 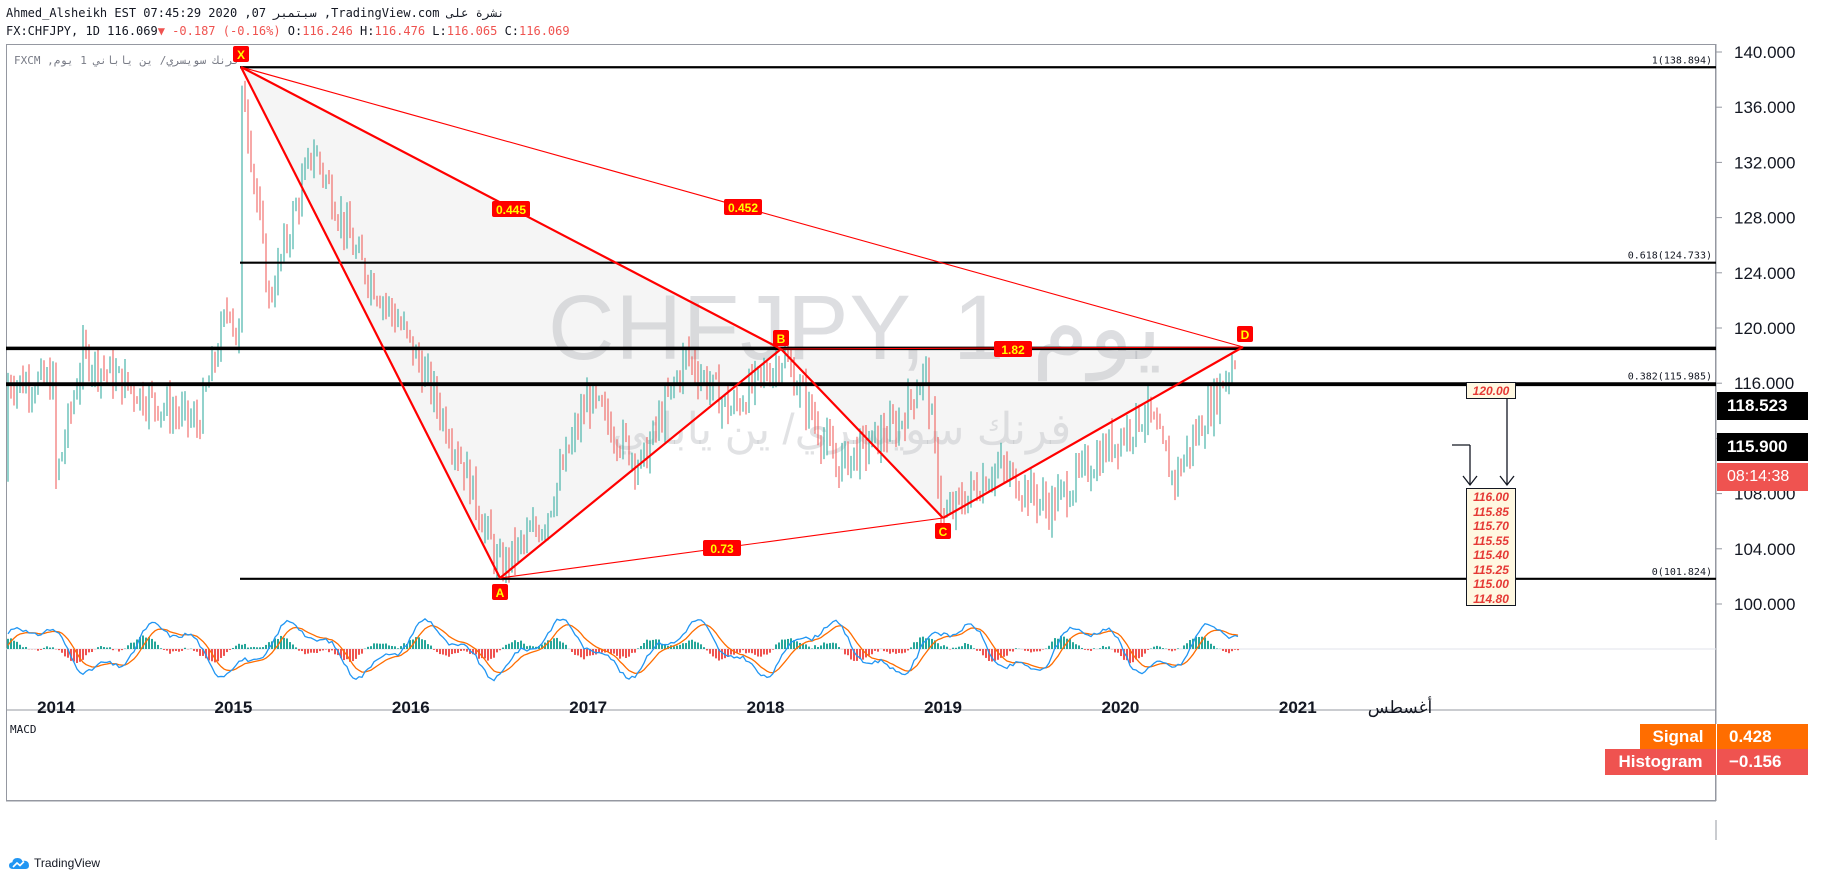 I want to click on bcd-shade, so click(x=1012, y=432).